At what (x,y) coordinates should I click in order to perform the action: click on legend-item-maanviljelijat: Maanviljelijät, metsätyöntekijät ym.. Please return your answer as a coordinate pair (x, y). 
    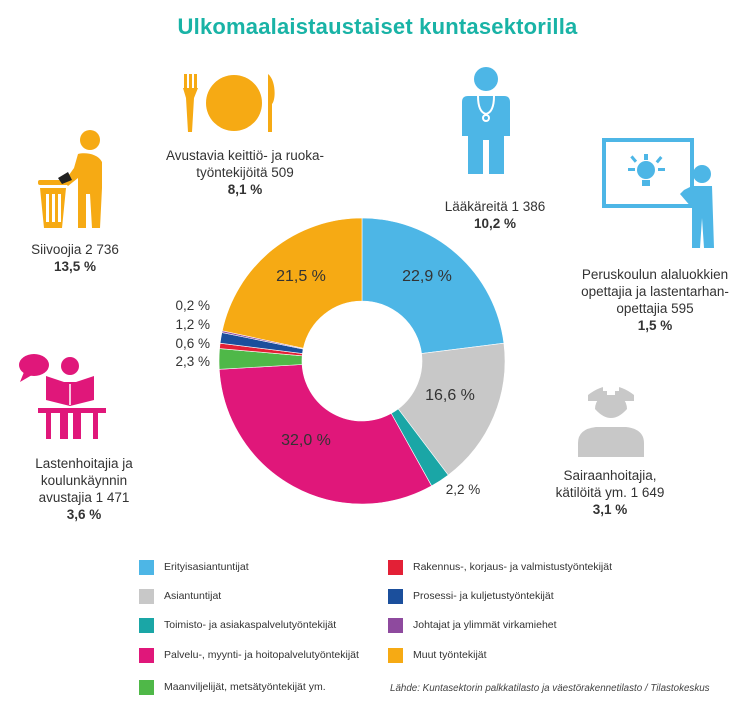
    Looking at the image, I should click on (232, 687).